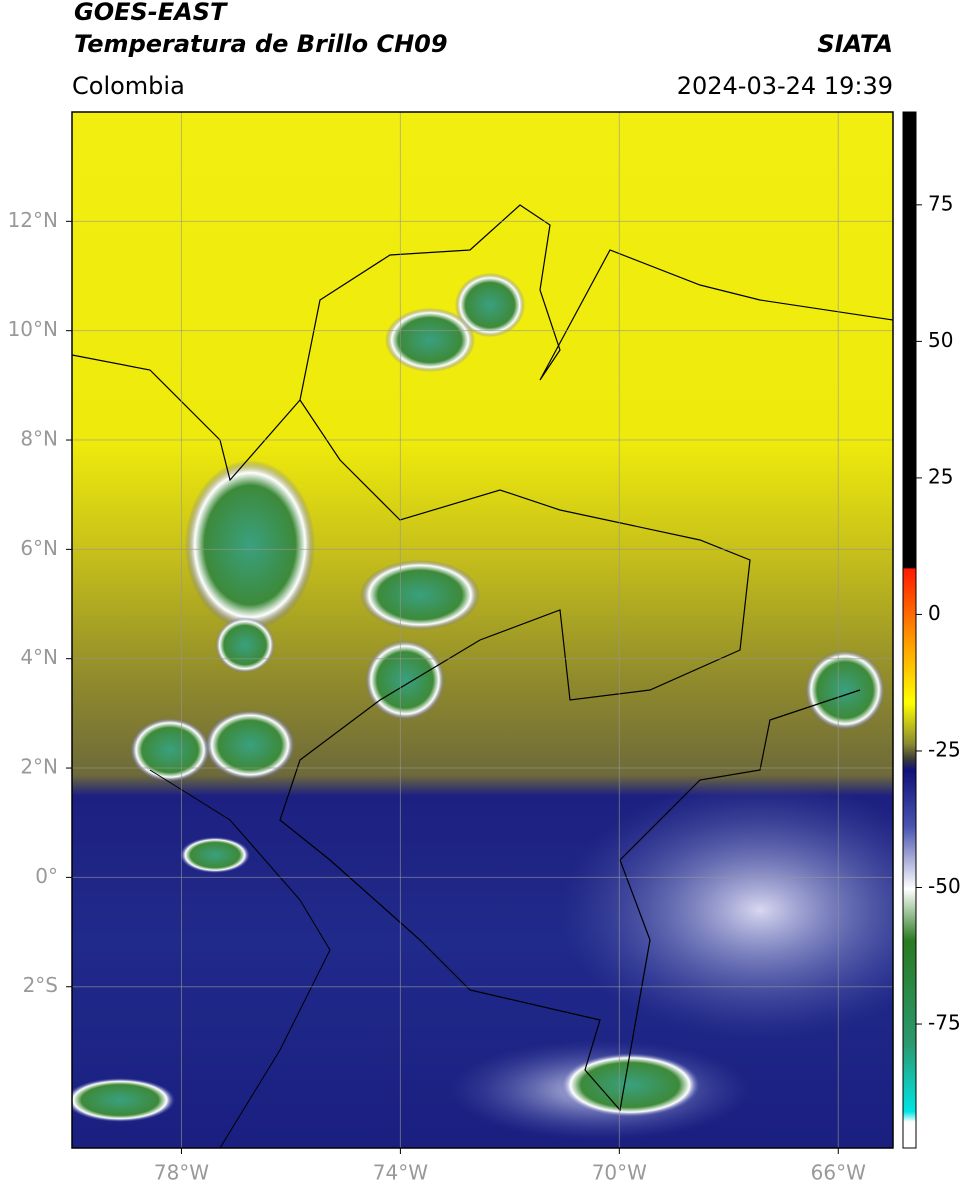 Image resolution: width=966 pixels, height=1190 pixels. Describe the element at coordinates (944, 886) in the screenshot. I see `colorbar-tick-label: -50` at that location.